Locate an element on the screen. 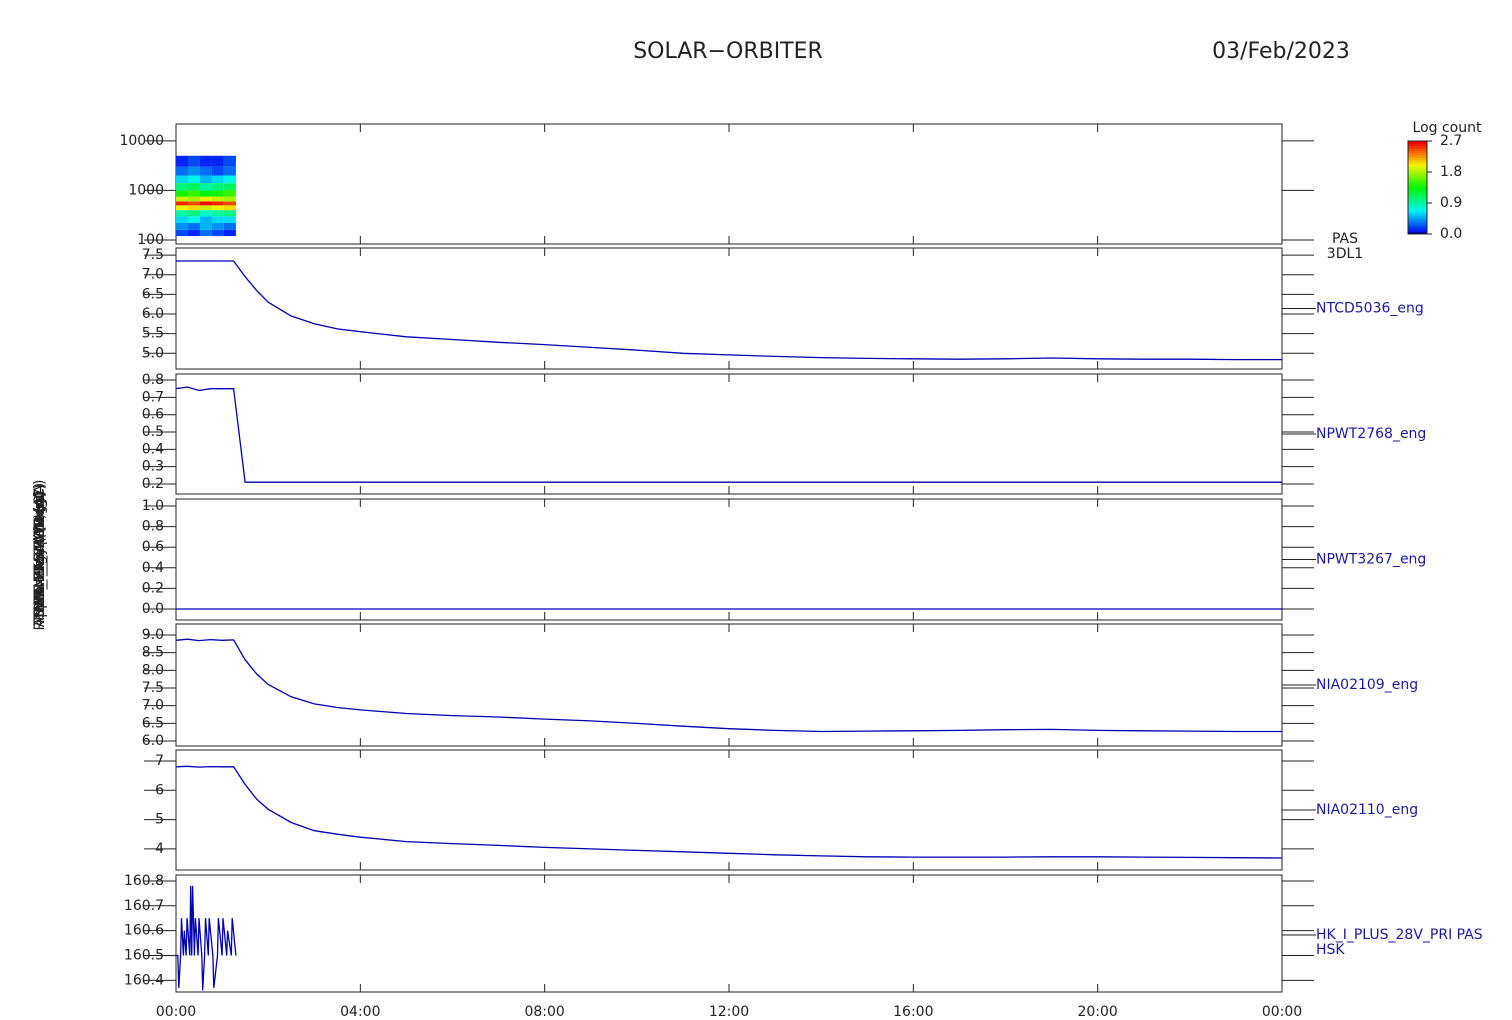 The width and height of the screenshot is (1512, 1020). chart-title: SOLAR−ORBITER is located at coordinates (728, 51).